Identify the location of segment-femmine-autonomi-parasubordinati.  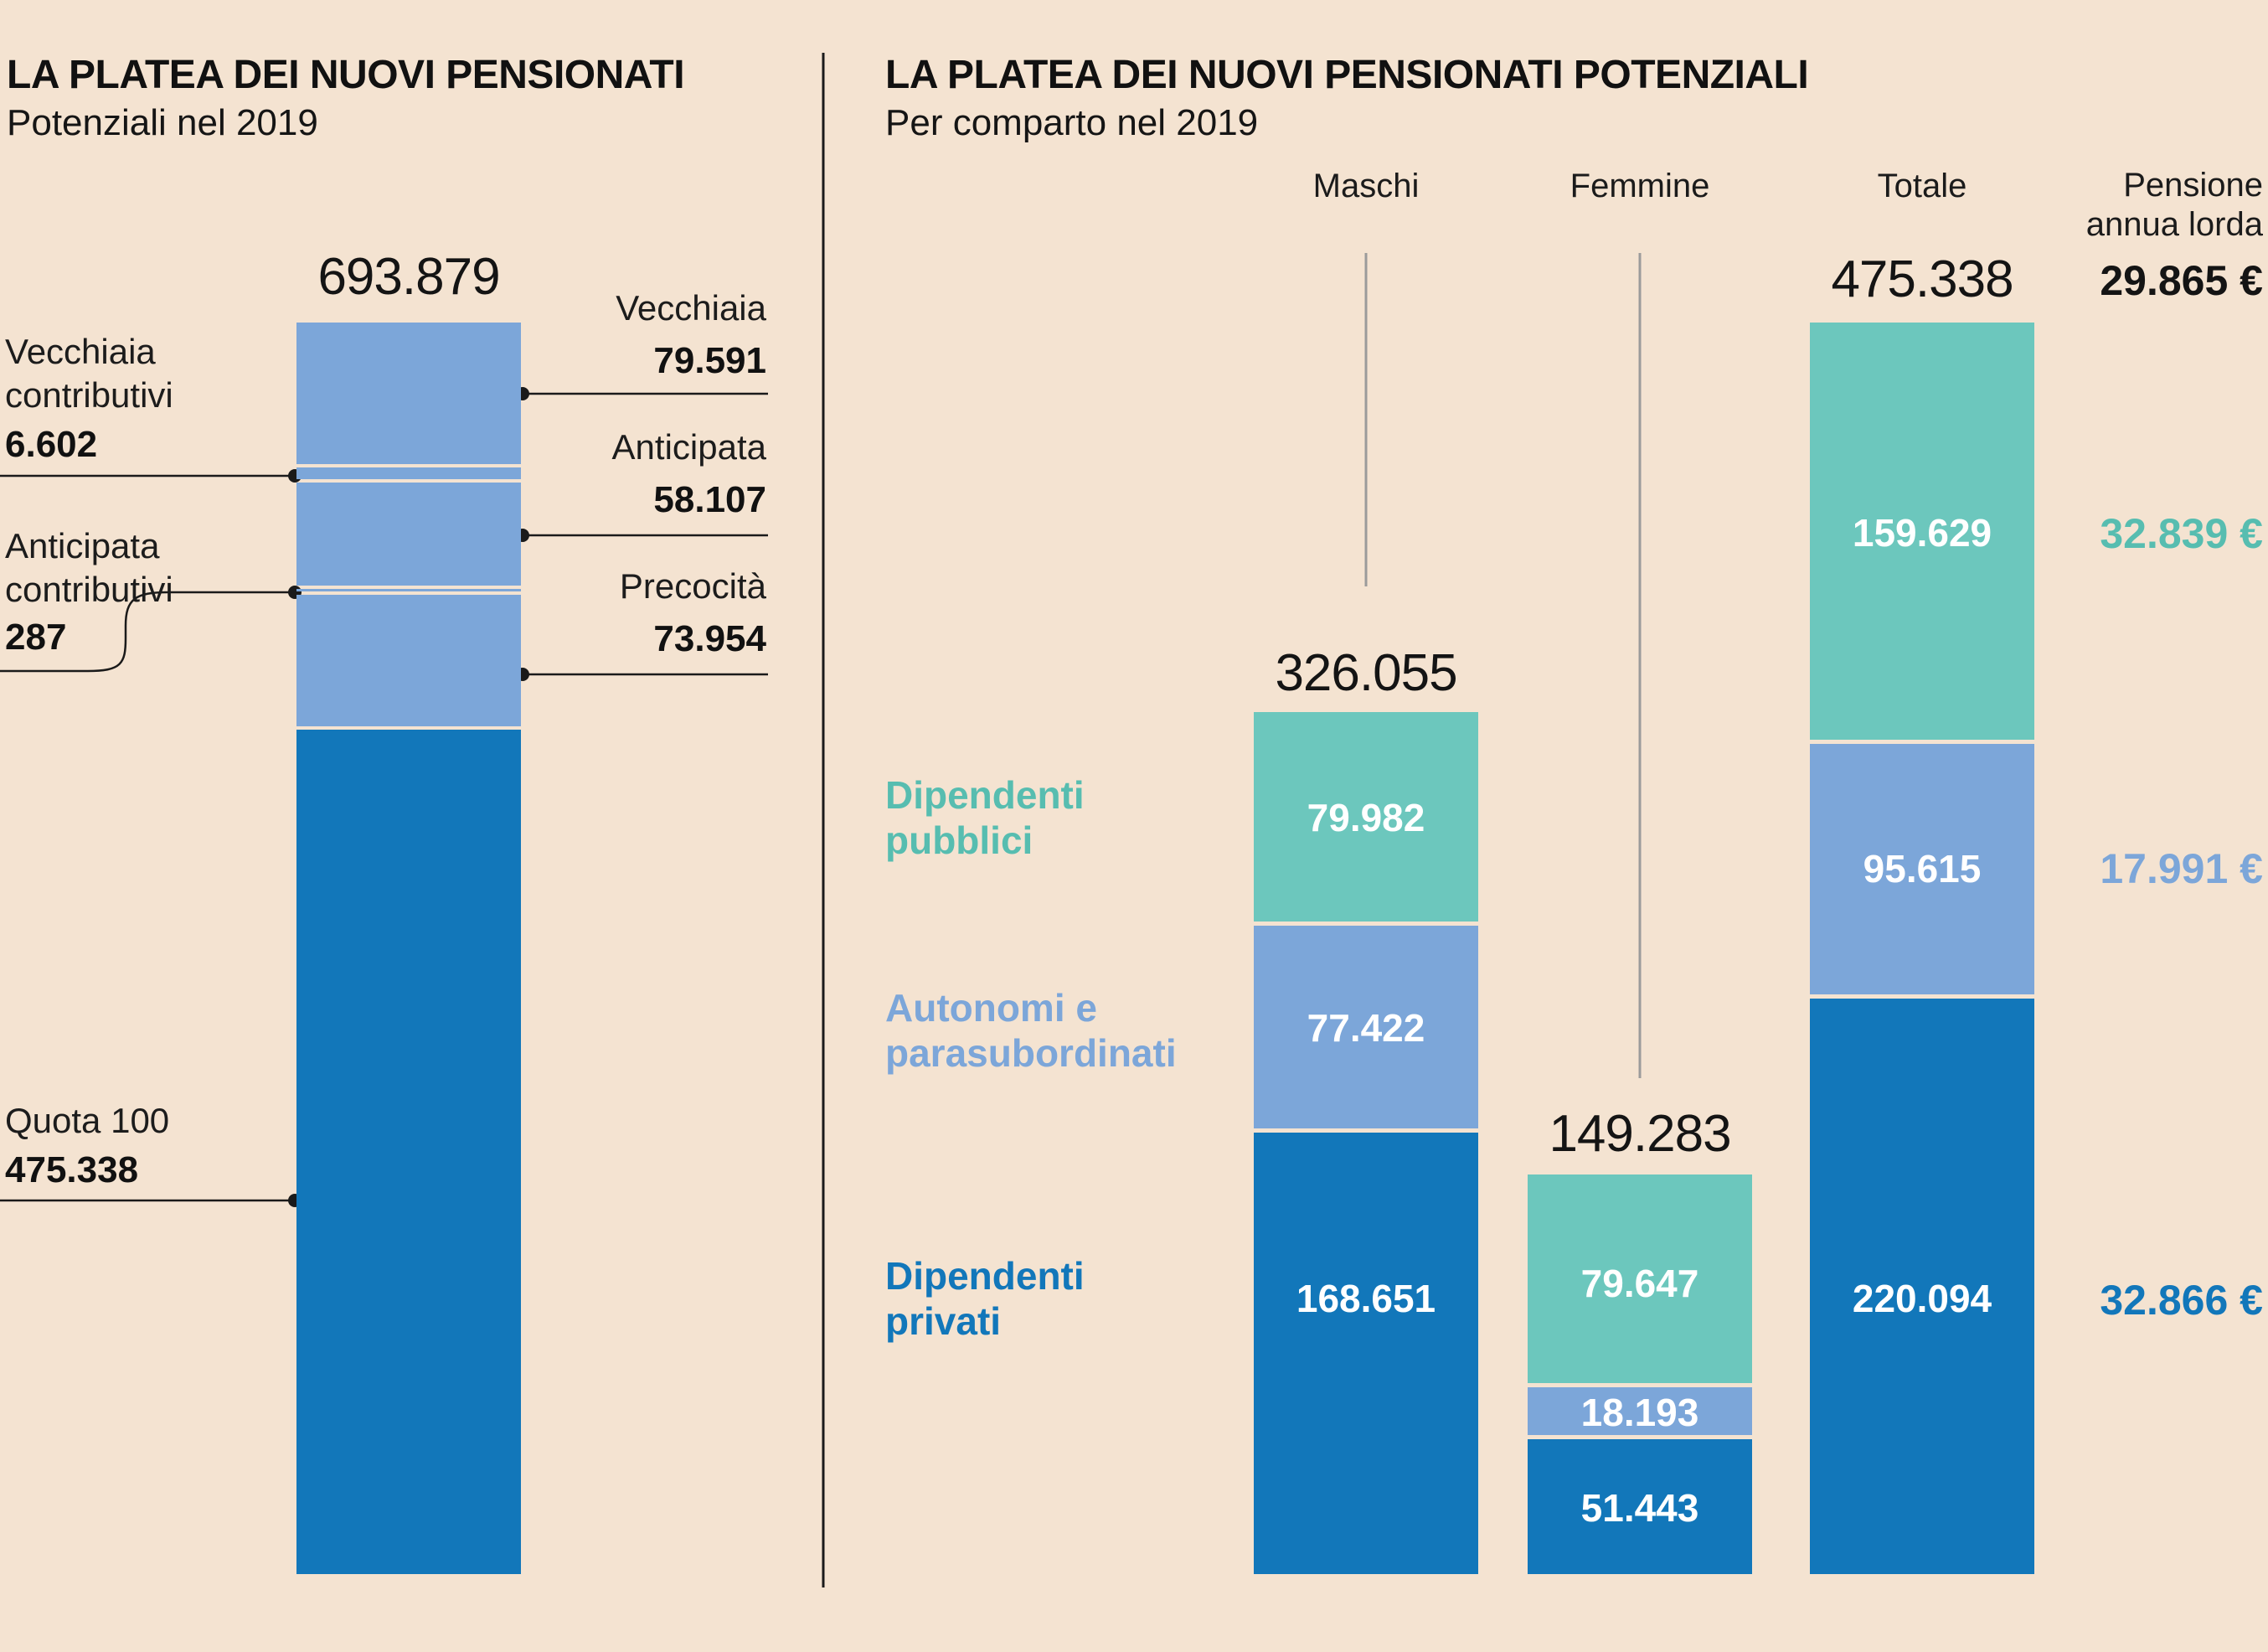
(1640, 1411).